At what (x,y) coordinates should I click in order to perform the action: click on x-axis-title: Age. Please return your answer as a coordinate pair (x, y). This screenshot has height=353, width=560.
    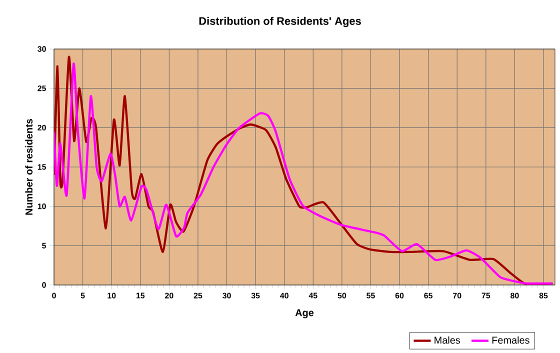
    Looking at the image, I should click on (304, 313).